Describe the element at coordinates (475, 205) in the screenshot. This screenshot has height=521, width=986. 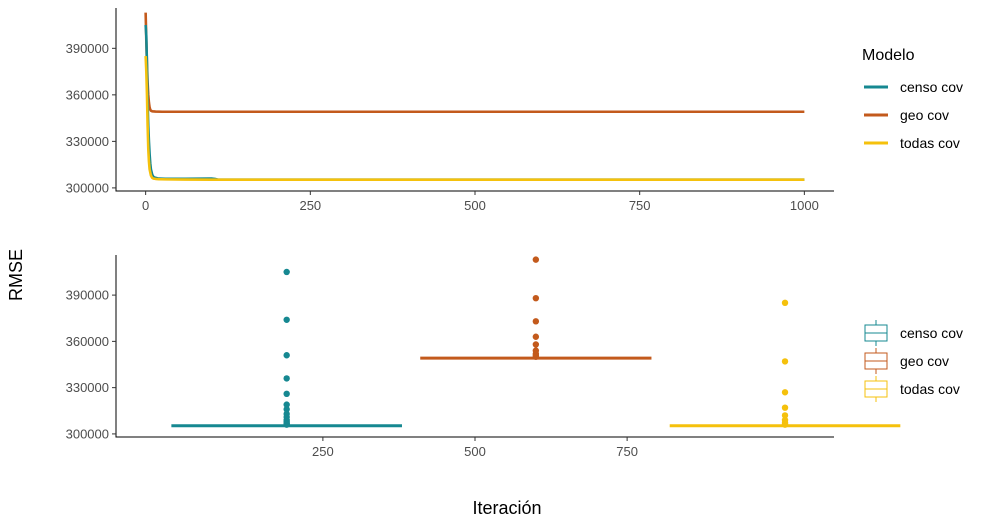
I see `top-x-tick-label: 500` at that location.